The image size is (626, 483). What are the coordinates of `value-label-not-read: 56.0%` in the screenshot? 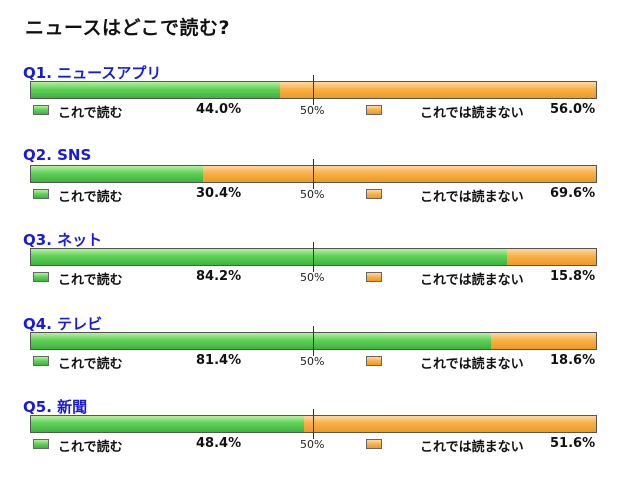 It's located at (573, 109).